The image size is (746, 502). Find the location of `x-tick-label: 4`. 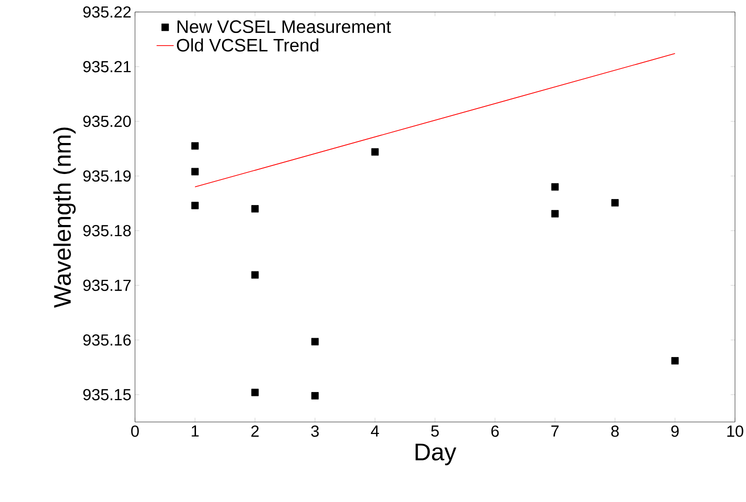

x-tick-label: 4 is located at coordinates (374, 431).